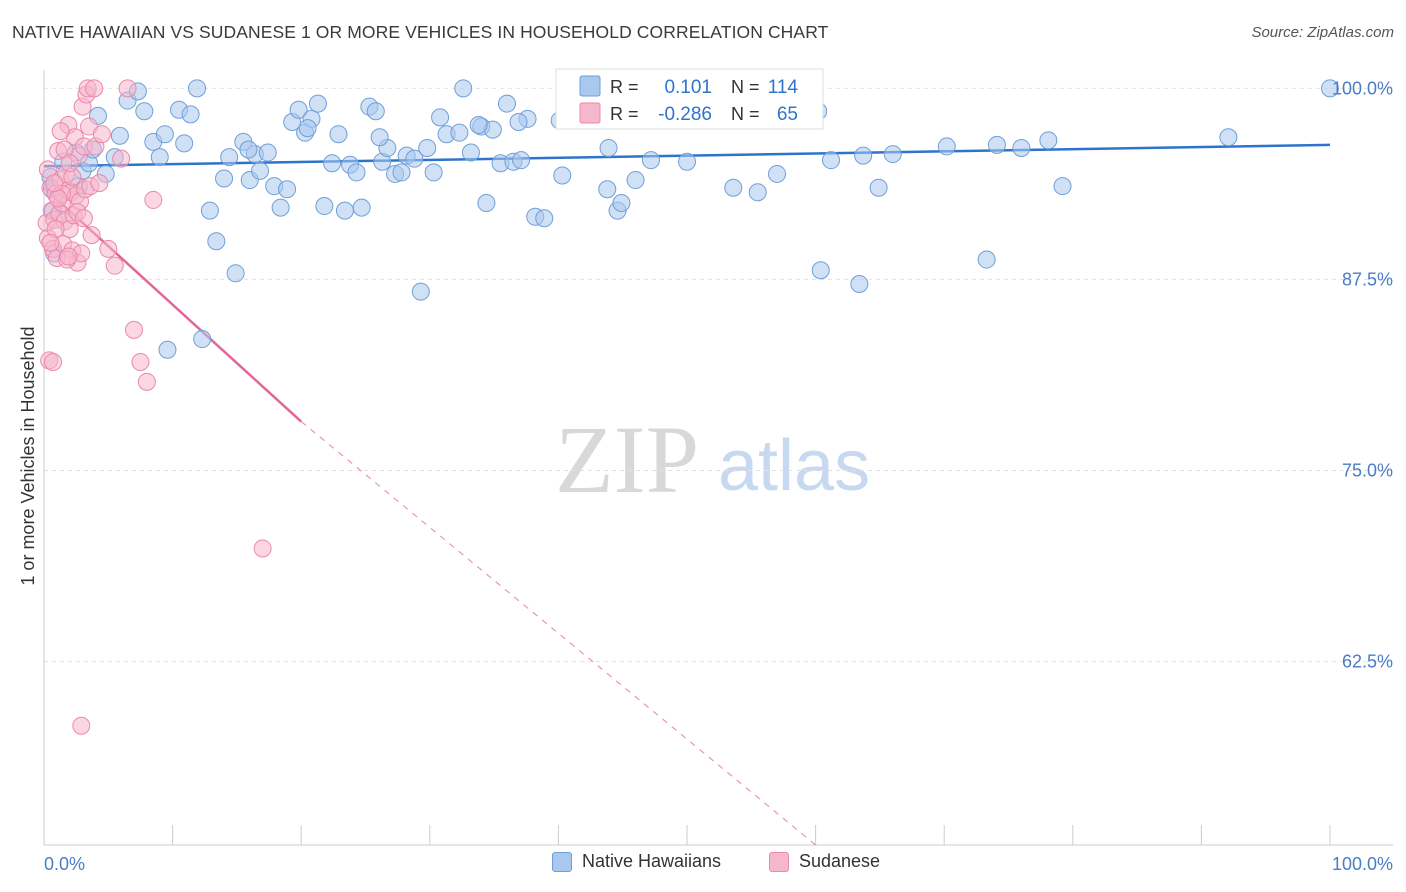 The width and height of the screenshot is (1406, 892). I want to click on legend-n-value-2: 65, so click(787, 114).